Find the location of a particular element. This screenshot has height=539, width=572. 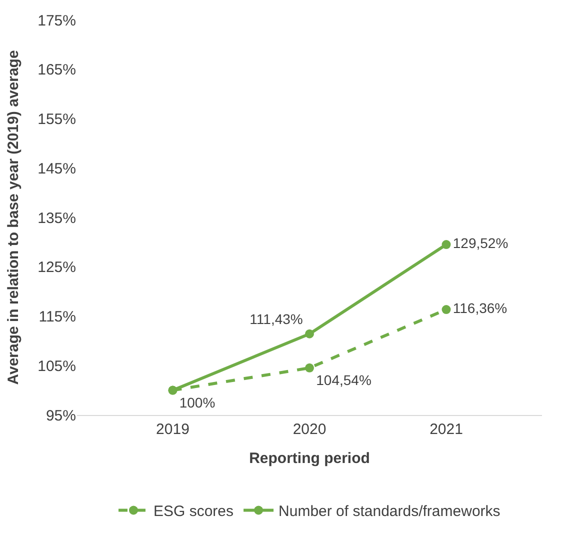

x-tick-label: 2020 is located at coordinates (309, 429).